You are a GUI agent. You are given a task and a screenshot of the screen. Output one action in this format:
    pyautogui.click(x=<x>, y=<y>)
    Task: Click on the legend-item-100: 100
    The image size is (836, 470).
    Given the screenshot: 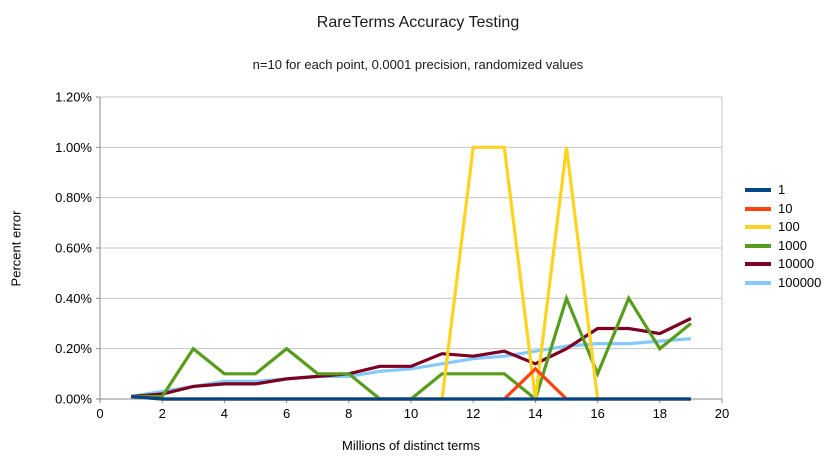 What is the action you would take?
    pyautogui.click(x=783, y=227)
    